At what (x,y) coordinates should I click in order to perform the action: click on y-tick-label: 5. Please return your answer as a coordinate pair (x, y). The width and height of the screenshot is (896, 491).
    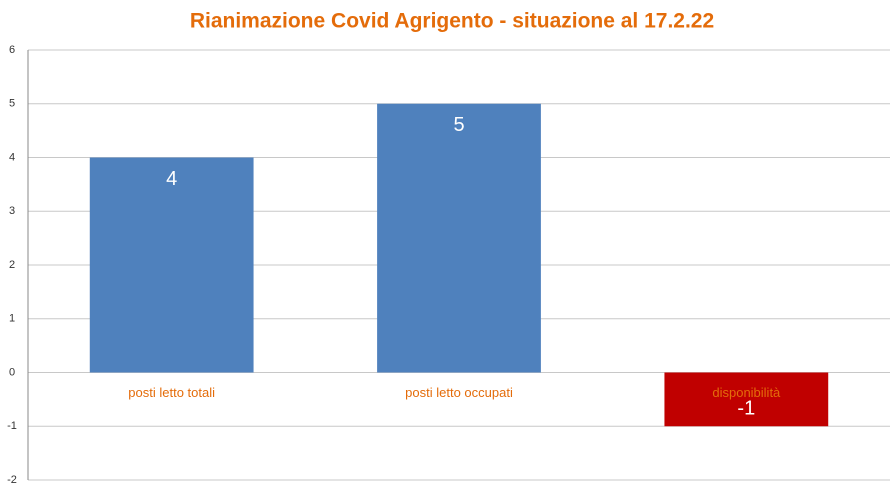
    Looking at the image, I should click on (12, 104).